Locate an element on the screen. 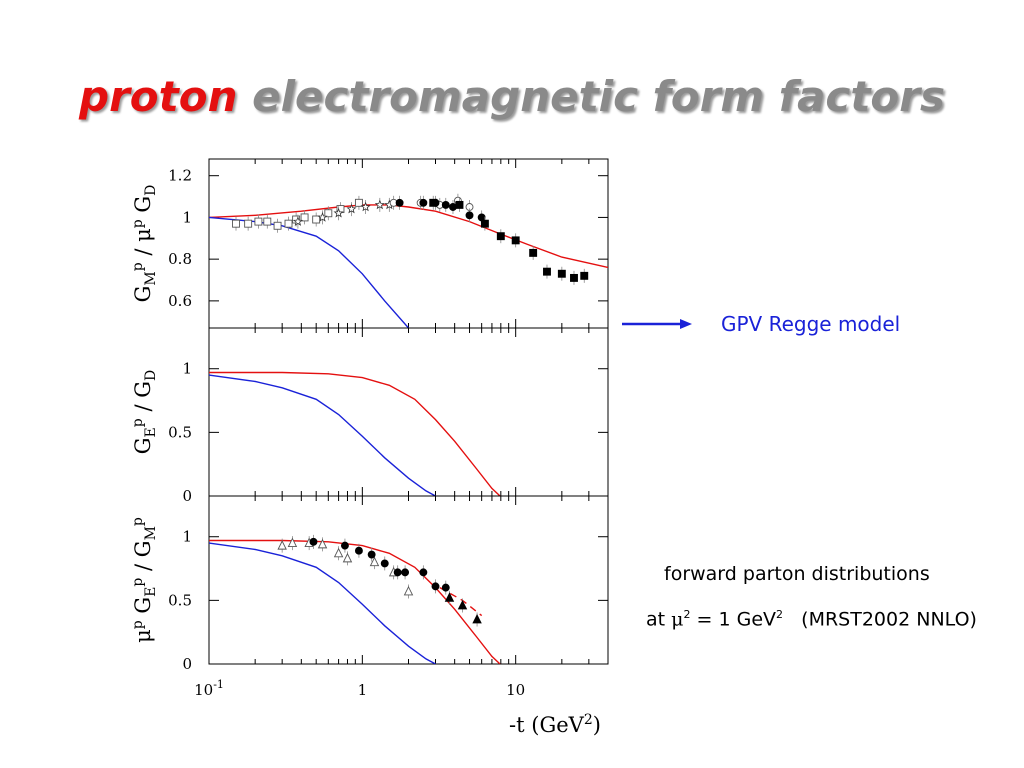 The image size is (1024, 768). x-axis-label: -t (GeV2) is located at coordinates (555, 724).